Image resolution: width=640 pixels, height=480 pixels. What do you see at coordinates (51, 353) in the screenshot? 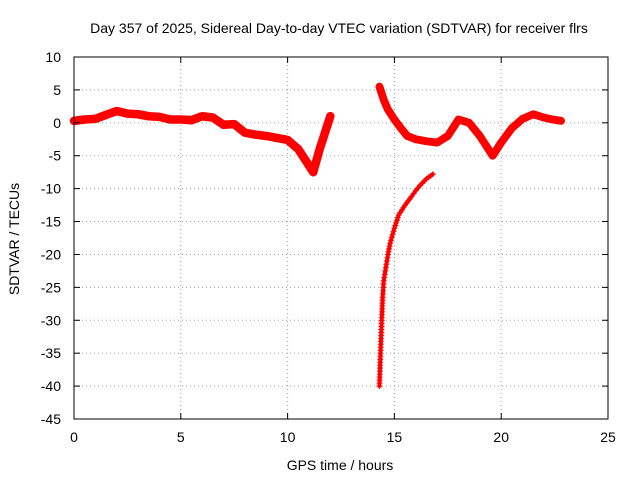
I see `y-tick-label: -35` at bounding box center [51, 353].